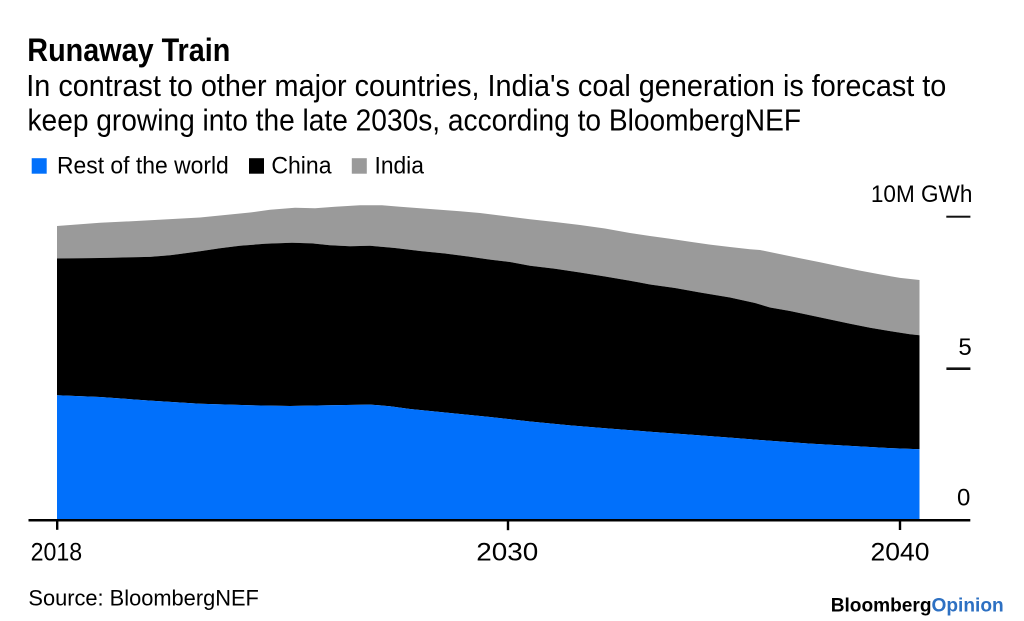 The image size is (1024, 621). I want to click on svg-text: 2018, so click(57, 553).